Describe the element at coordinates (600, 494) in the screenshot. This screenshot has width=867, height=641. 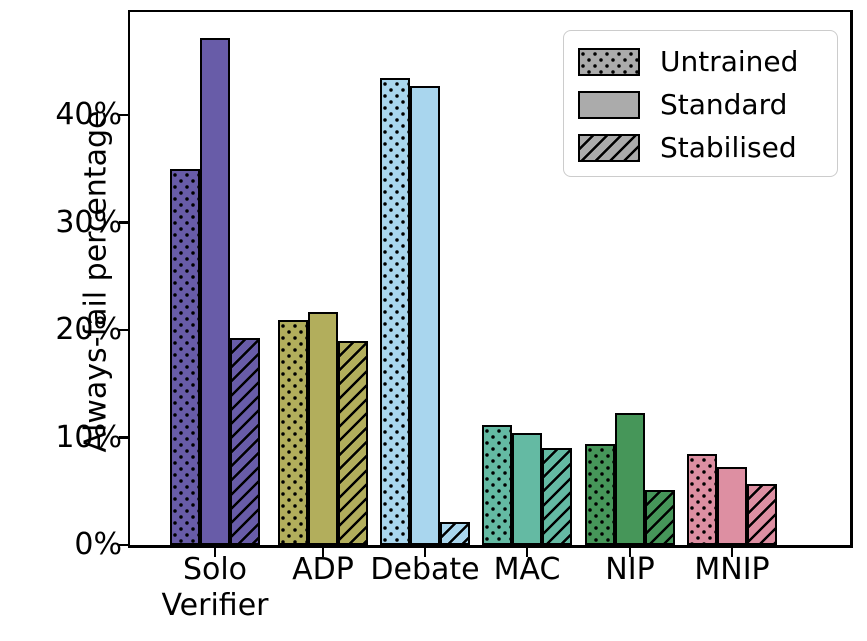
I see `bar-nip-untrained` at that location.